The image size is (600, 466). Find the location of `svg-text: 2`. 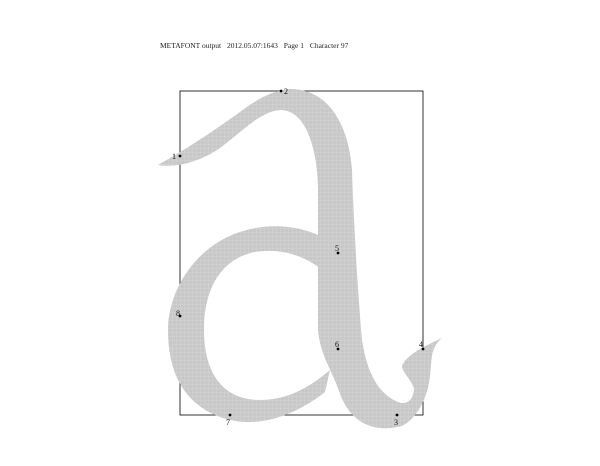

svg-text: 2 is located at coordinates (286, 91).